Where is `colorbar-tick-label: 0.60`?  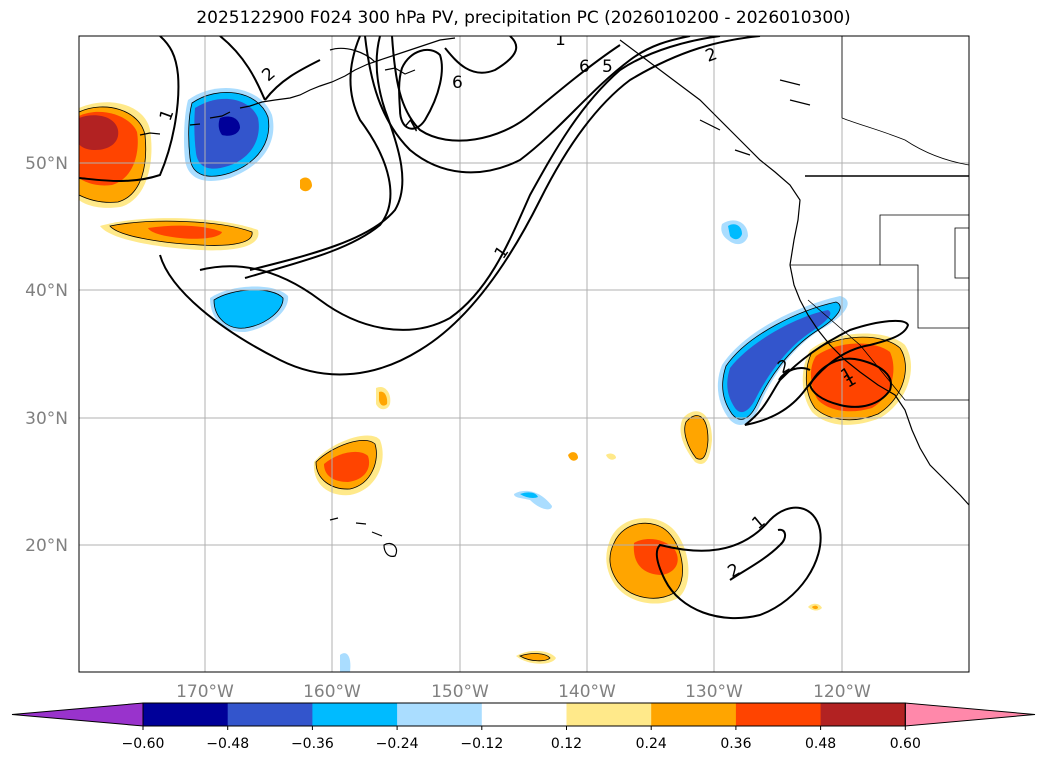 colorbar-tick-label: 0.60 is located at coordinates (905, 744).